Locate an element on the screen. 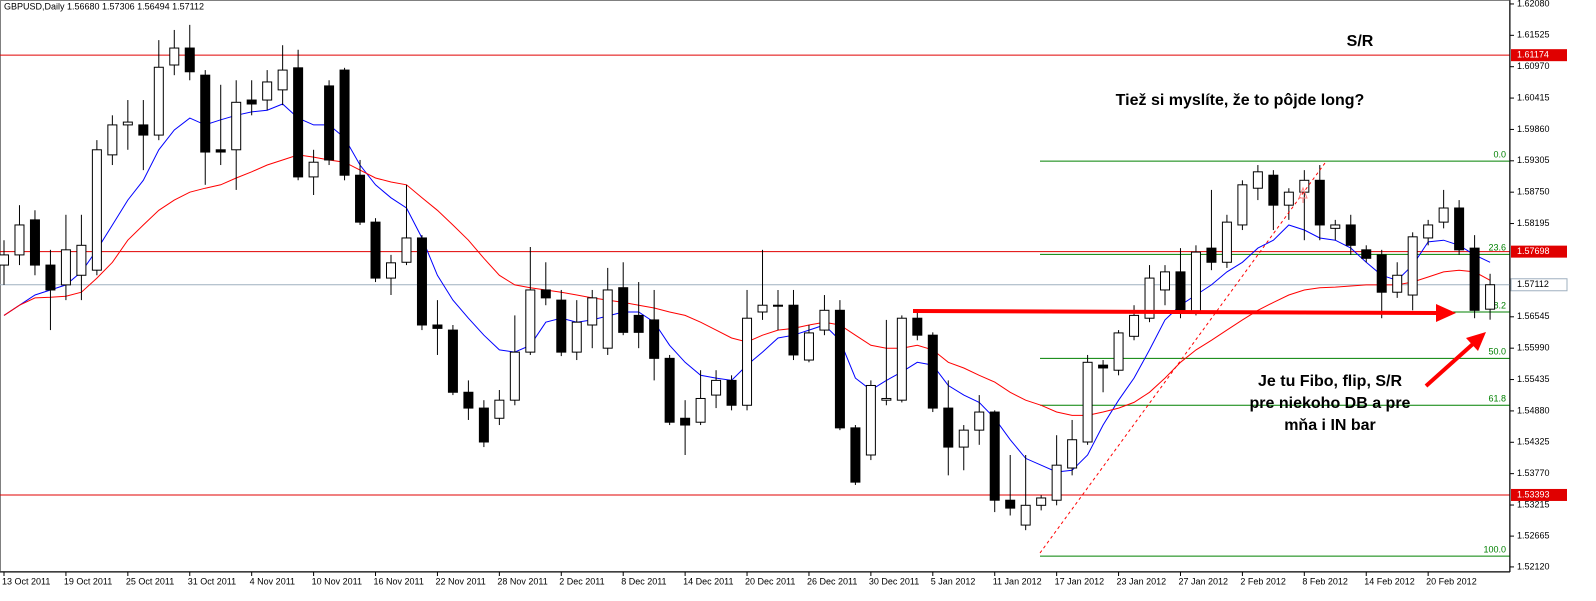 Image resolution: width=1596 pixels, height=601 pixels. x-tick-label: 20 Feb 2012 is located at coordinates (1451, 581).